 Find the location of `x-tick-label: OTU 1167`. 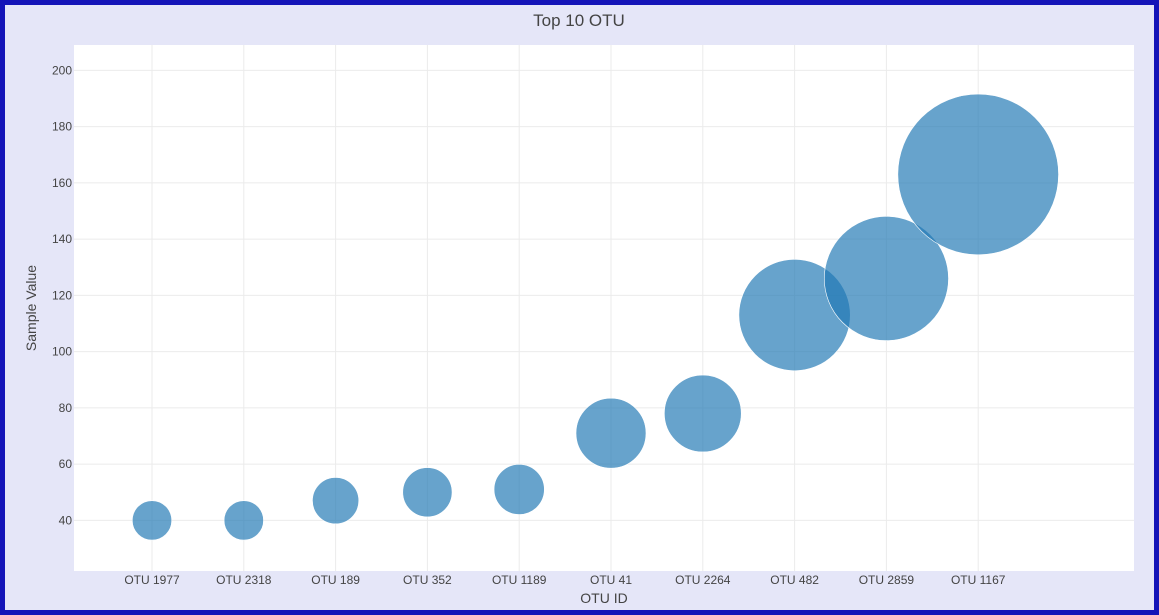

x-tick-label: OTU 1167 is located at coordinates (978, 580).